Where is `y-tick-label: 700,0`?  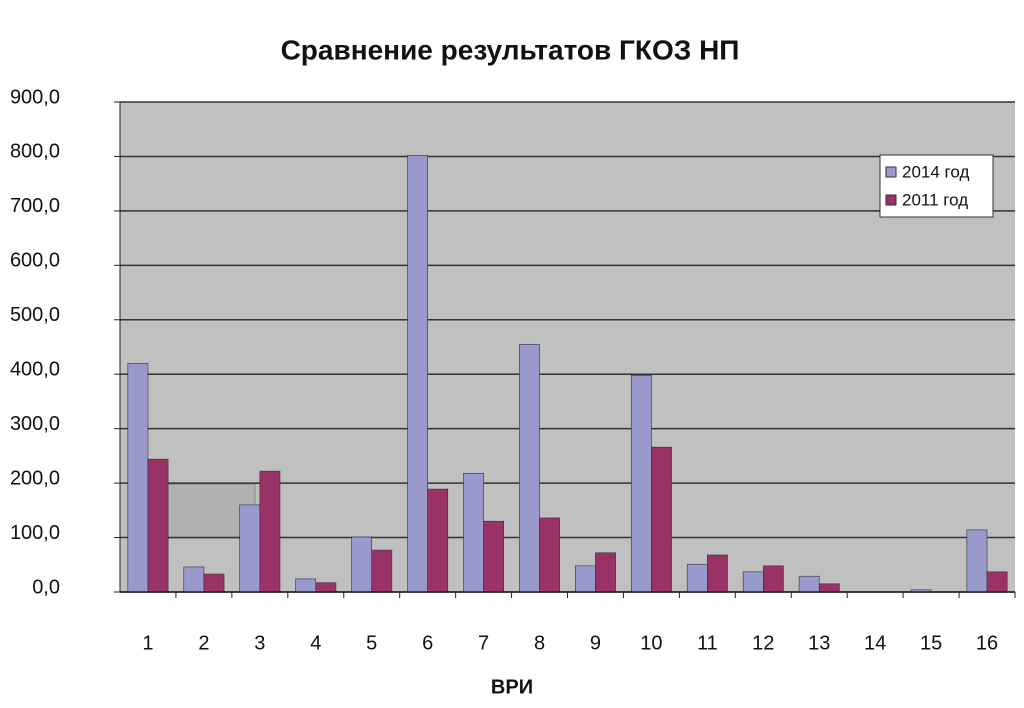
y-tick-label: 700,0 is located at coordinates (35, 206).